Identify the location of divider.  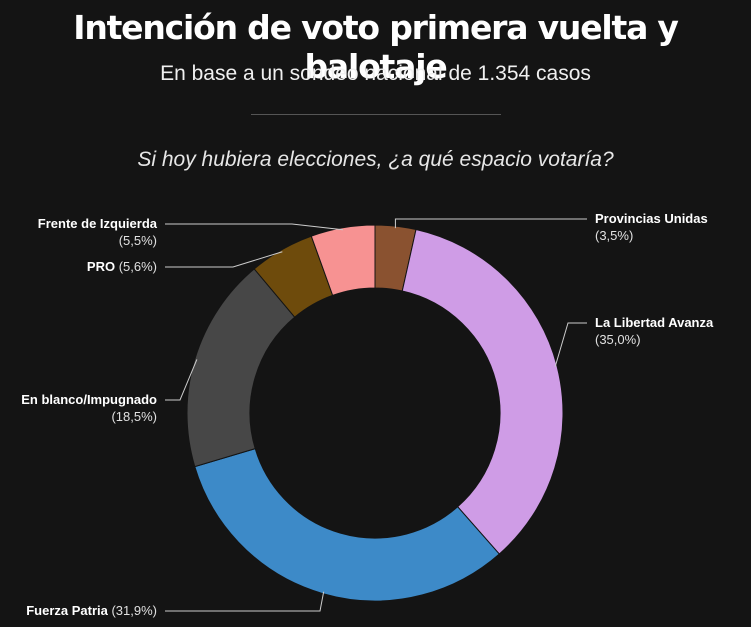
(376, 114).